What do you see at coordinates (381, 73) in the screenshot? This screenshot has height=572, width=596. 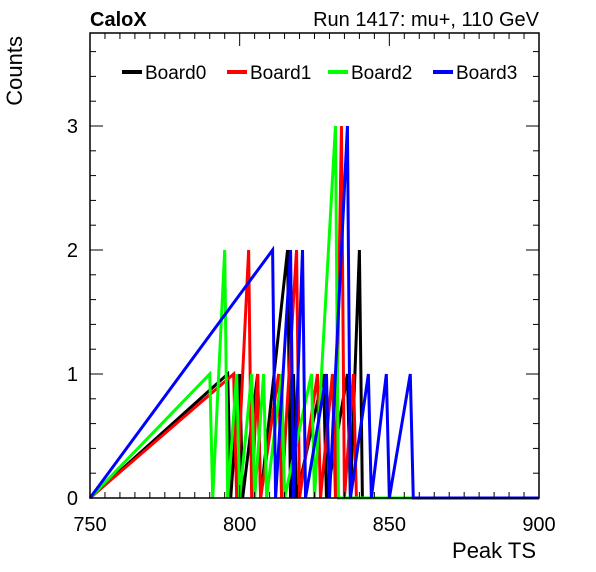 I see `legend-label: Board2` at bounding box center [381, 73].